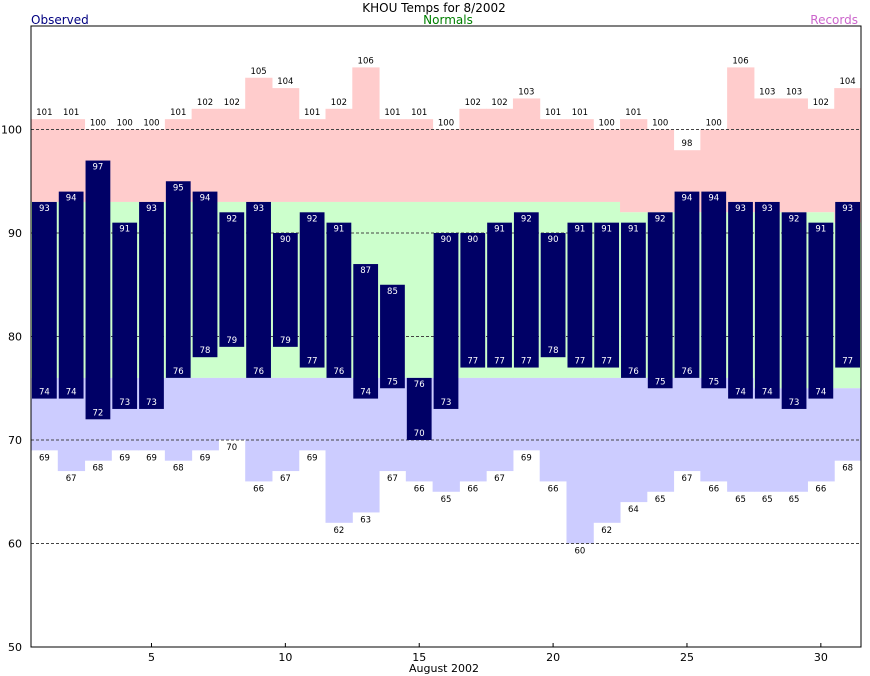 This screenshot has height=676, width=870. I want to click on x-tick-label: 20, so click(553, 657).